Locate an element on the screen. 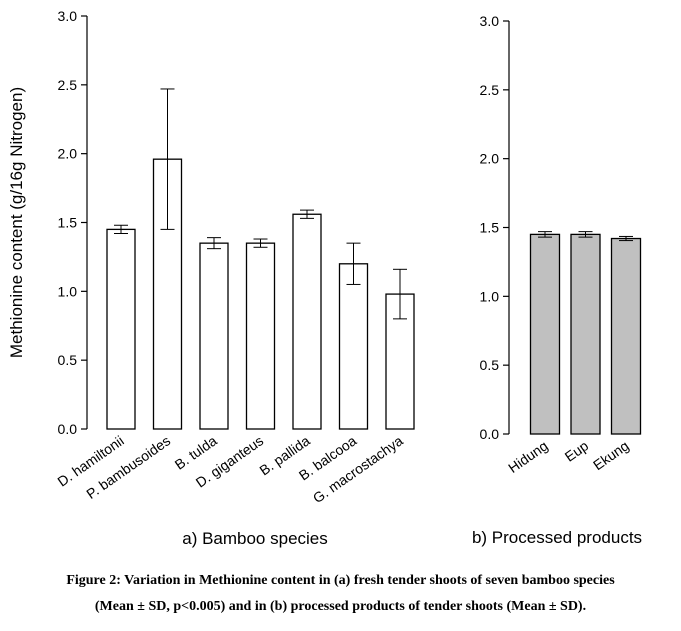 This screenshot has width=681, height=631. panel-a-y-tick-label: 2.5 is located at coordinates (68, 85).